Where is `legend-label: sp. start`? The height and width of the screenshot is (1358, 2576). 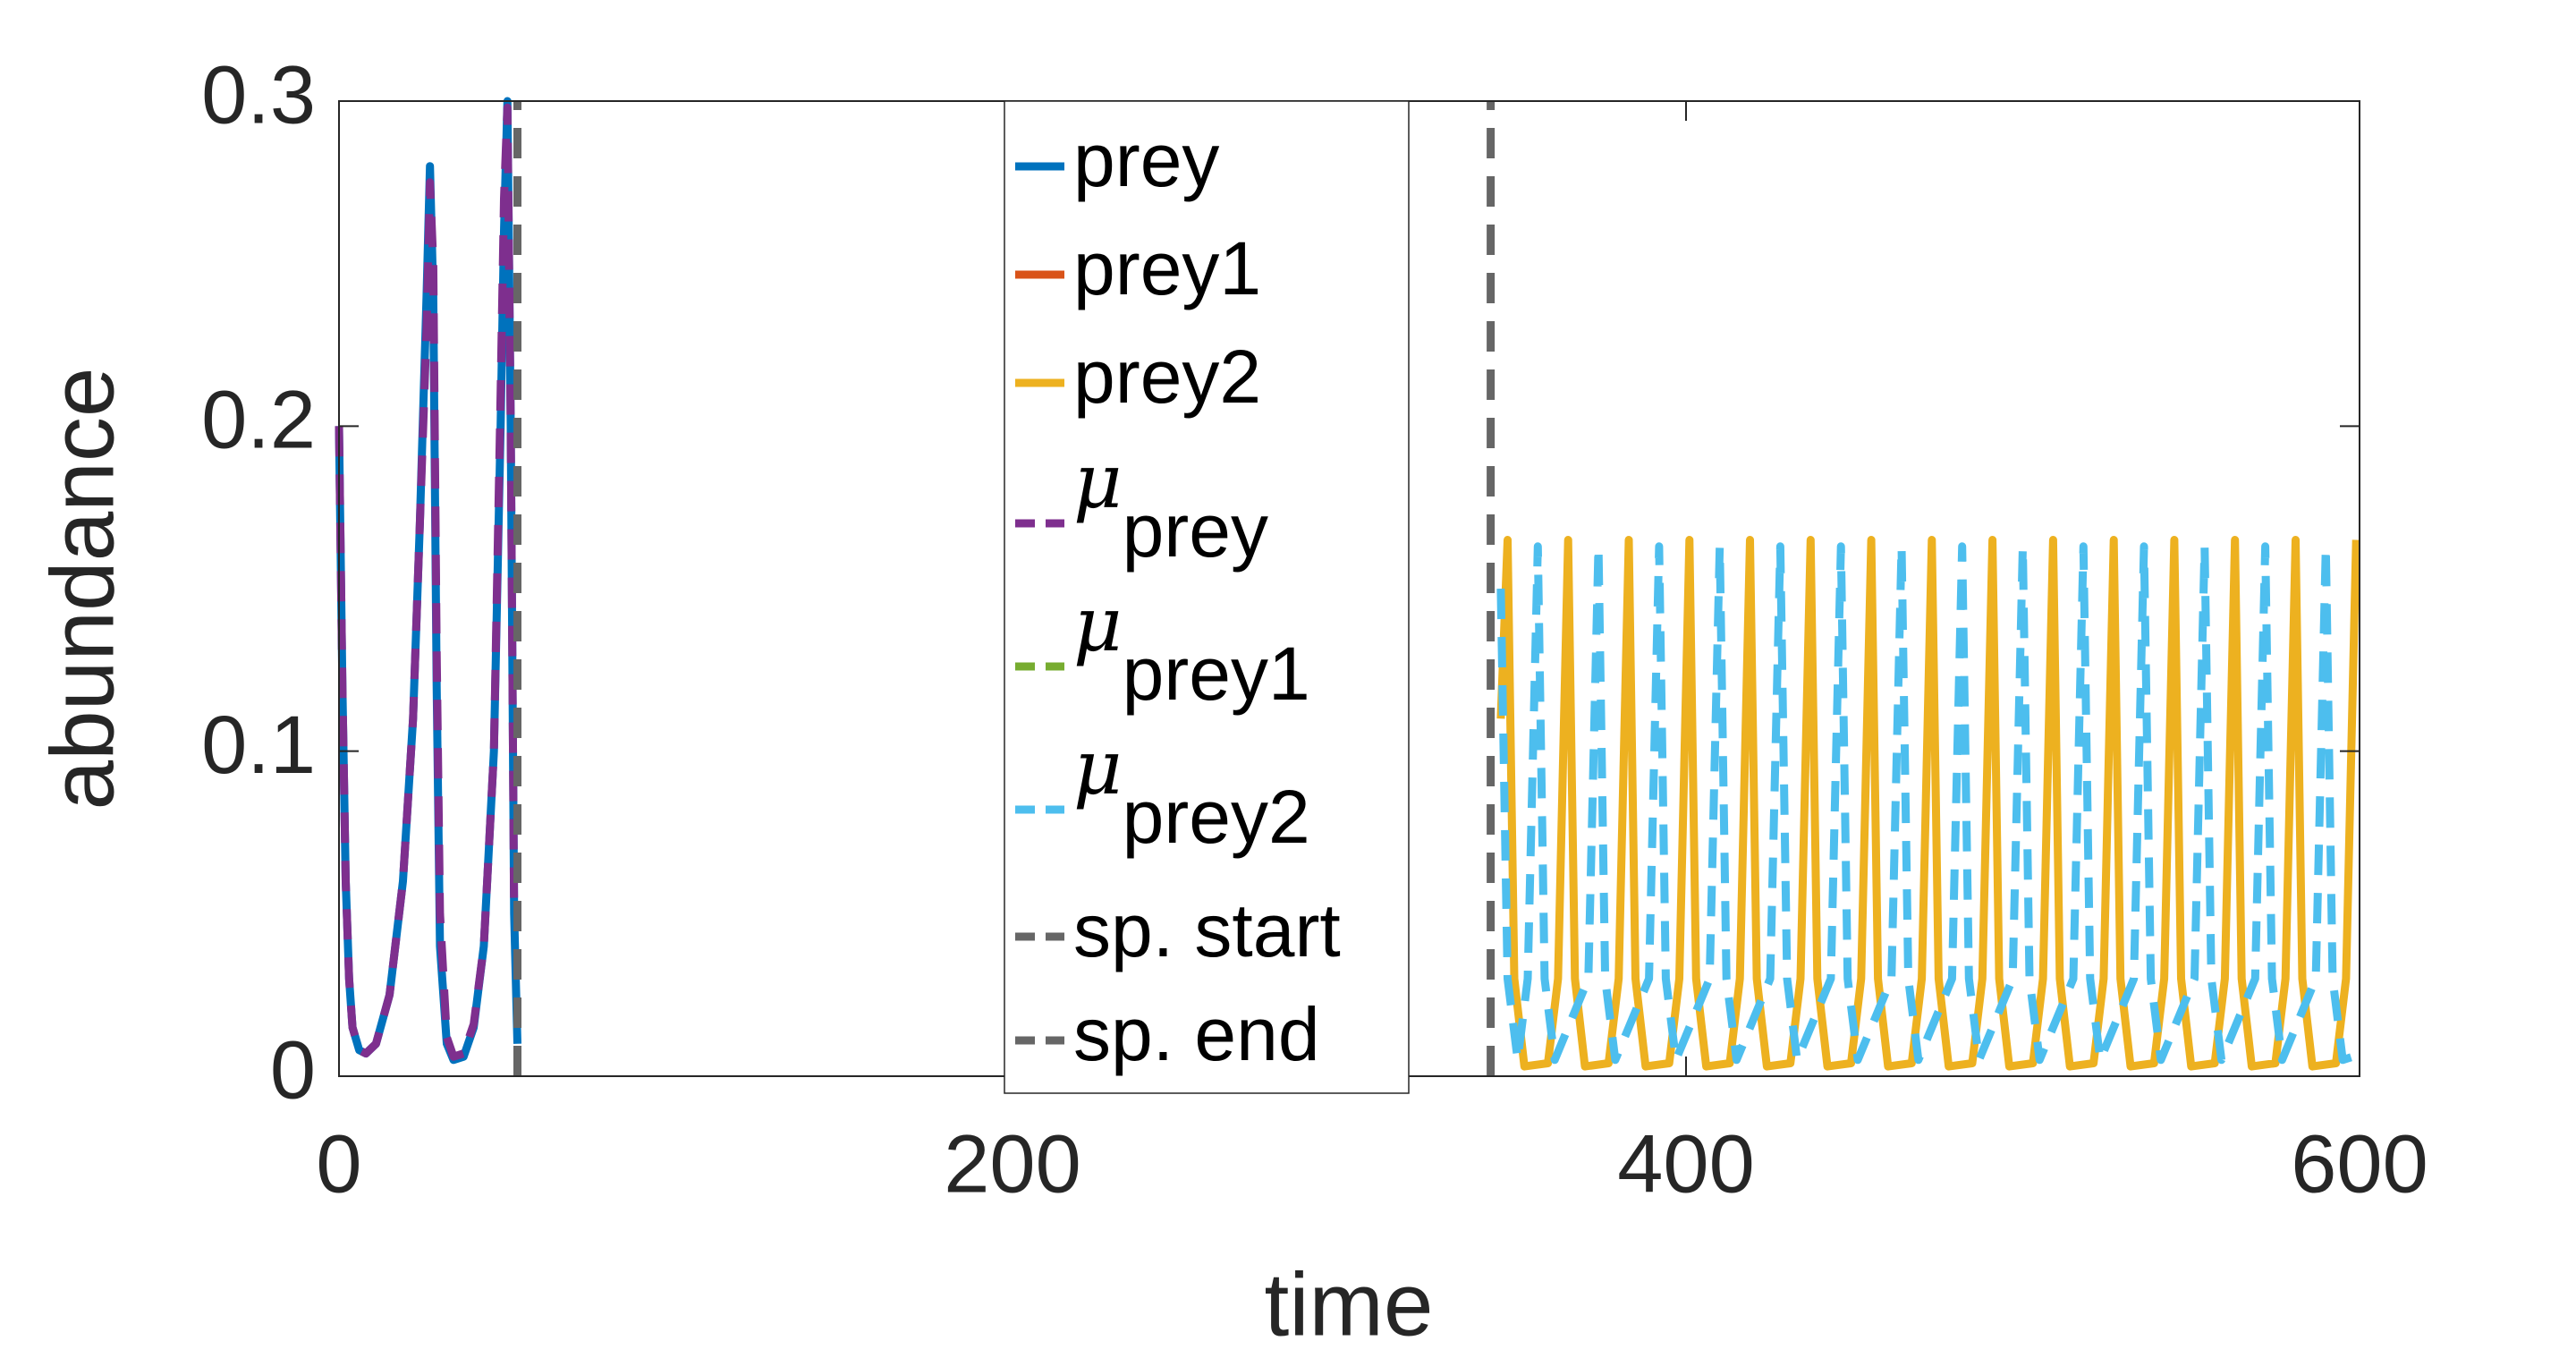
legend-label: sp. start is located at coordinates (1207, 930).